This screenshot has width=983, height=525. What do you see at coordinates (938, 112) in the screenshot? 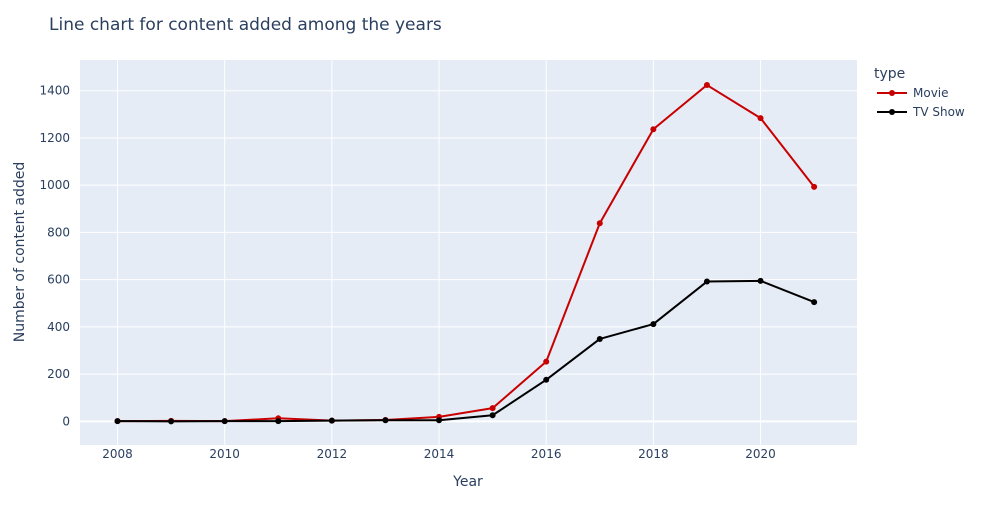
I see `legend-label: TV Show` at bounding box center [938, 112].